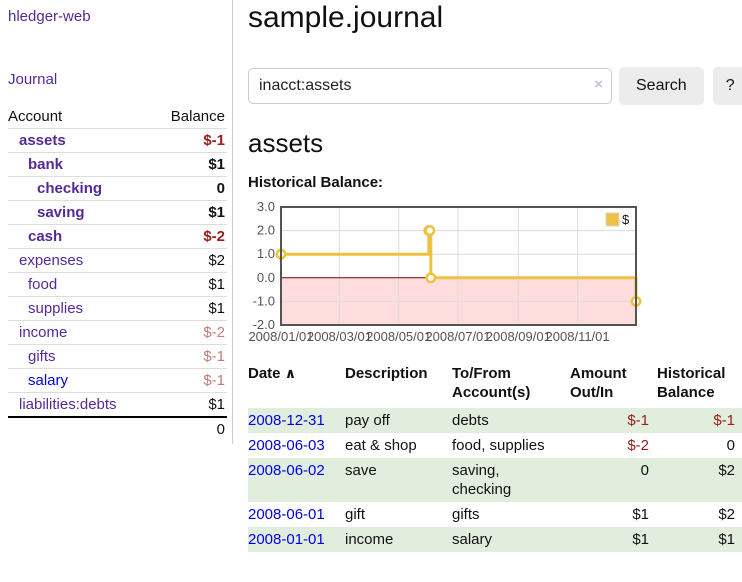 Image resolution: width=742 pixels, height=582 pixels. Describe the element at coordinates (661, 86) in the screenshot. I see `search-button: Search` at that location.